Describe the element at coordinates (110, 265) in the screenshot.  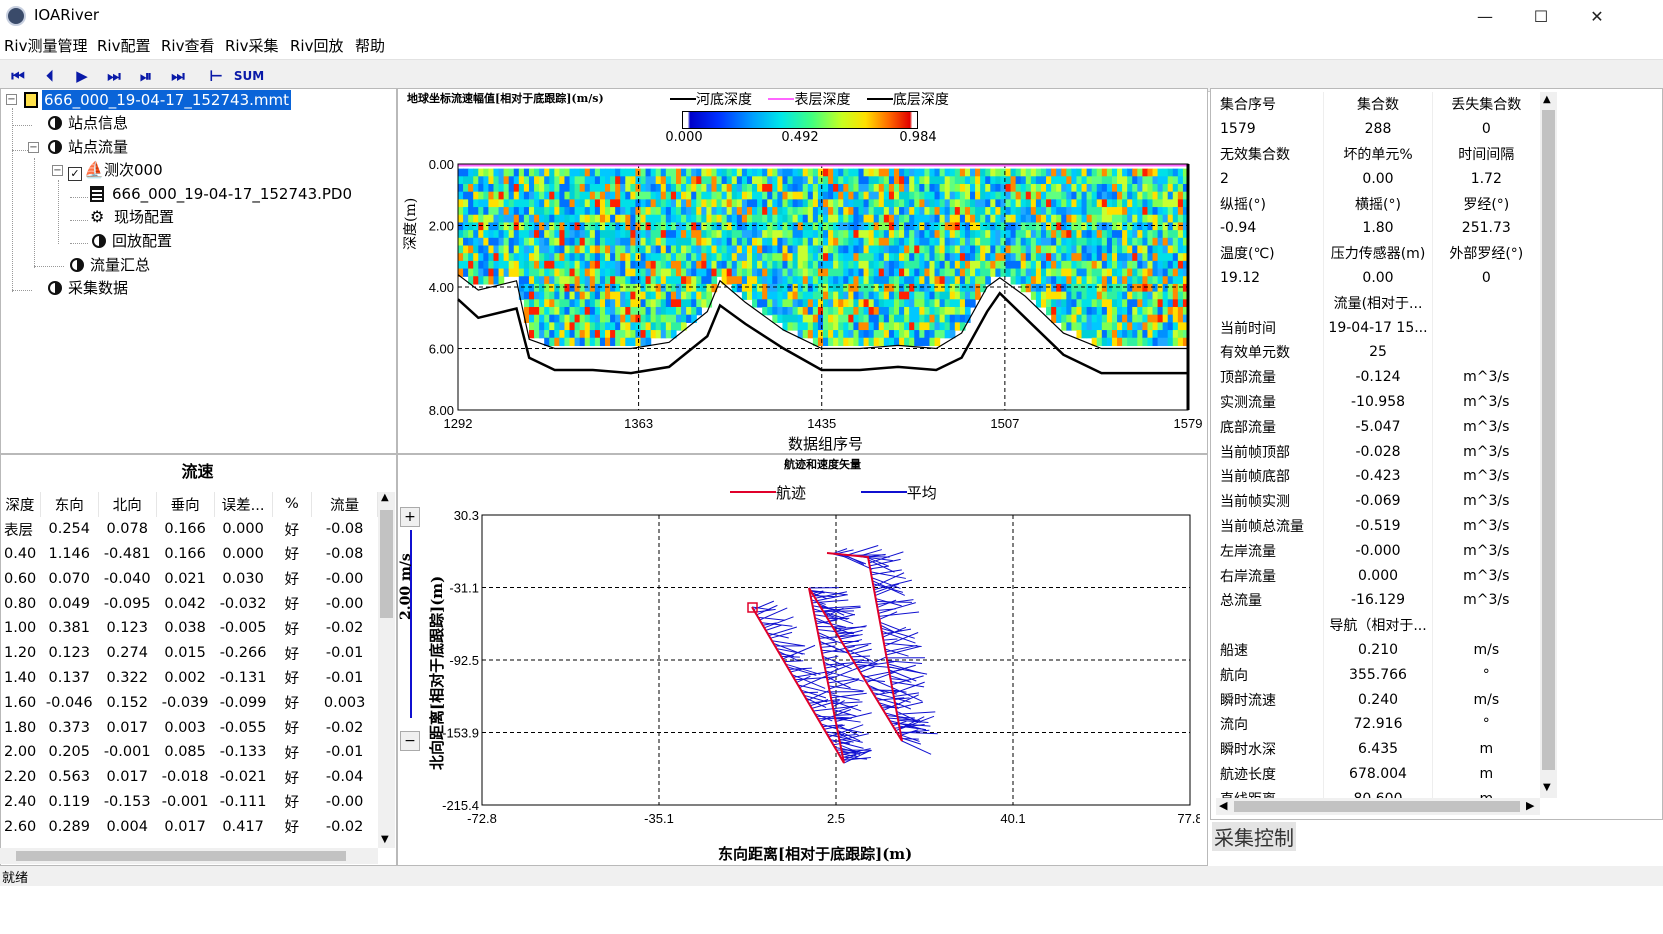
I see `tree-flow-summary: 流量汇总` at that location.